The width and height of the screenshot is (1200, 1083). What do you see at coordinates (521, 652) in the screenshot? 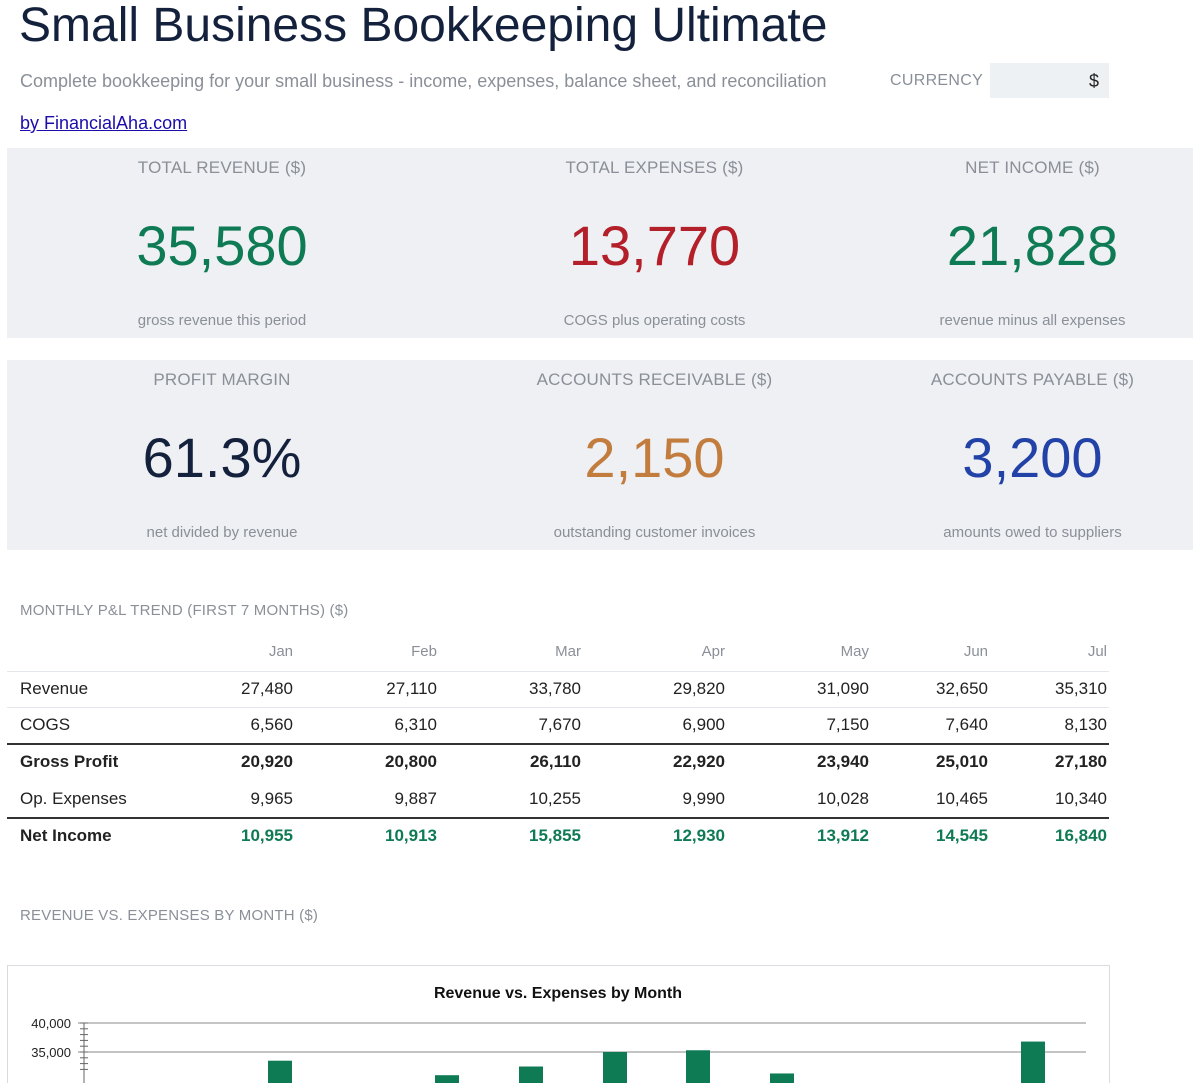
I see `pl-month-header: Mar` at bounding box center [521, 652].